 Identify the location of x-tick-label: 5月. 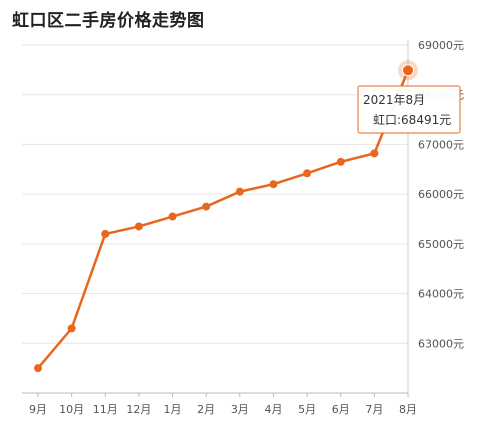
(307, 409).